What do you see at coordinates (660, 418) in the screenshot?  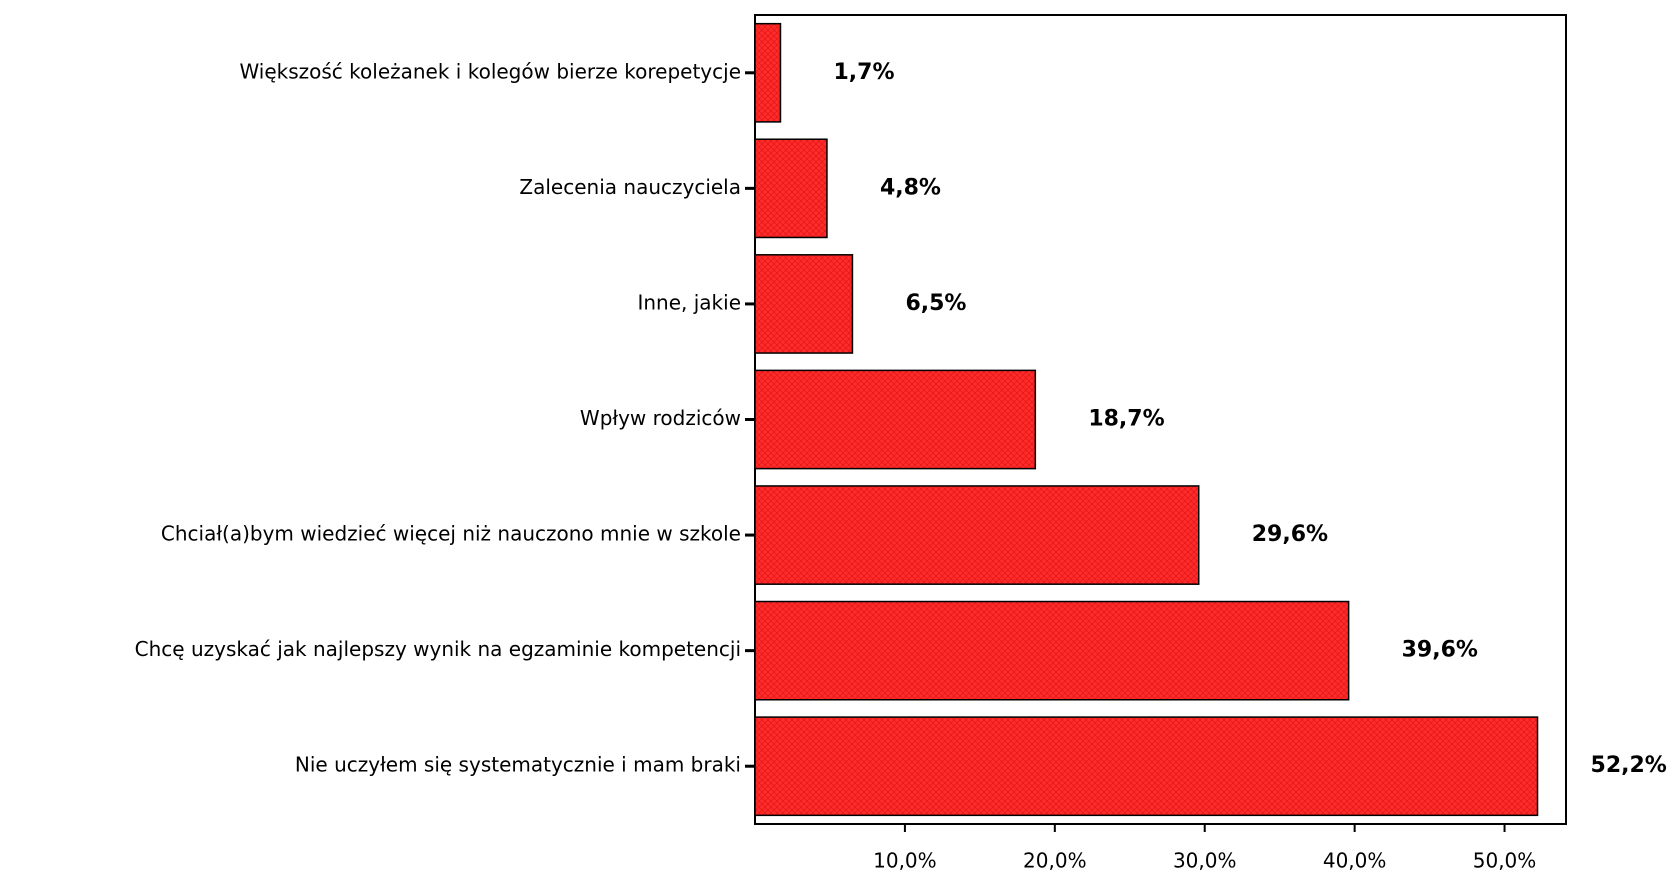 I see `y-tick-label: Wpływ rodziców` at bounding box center [660, 418].